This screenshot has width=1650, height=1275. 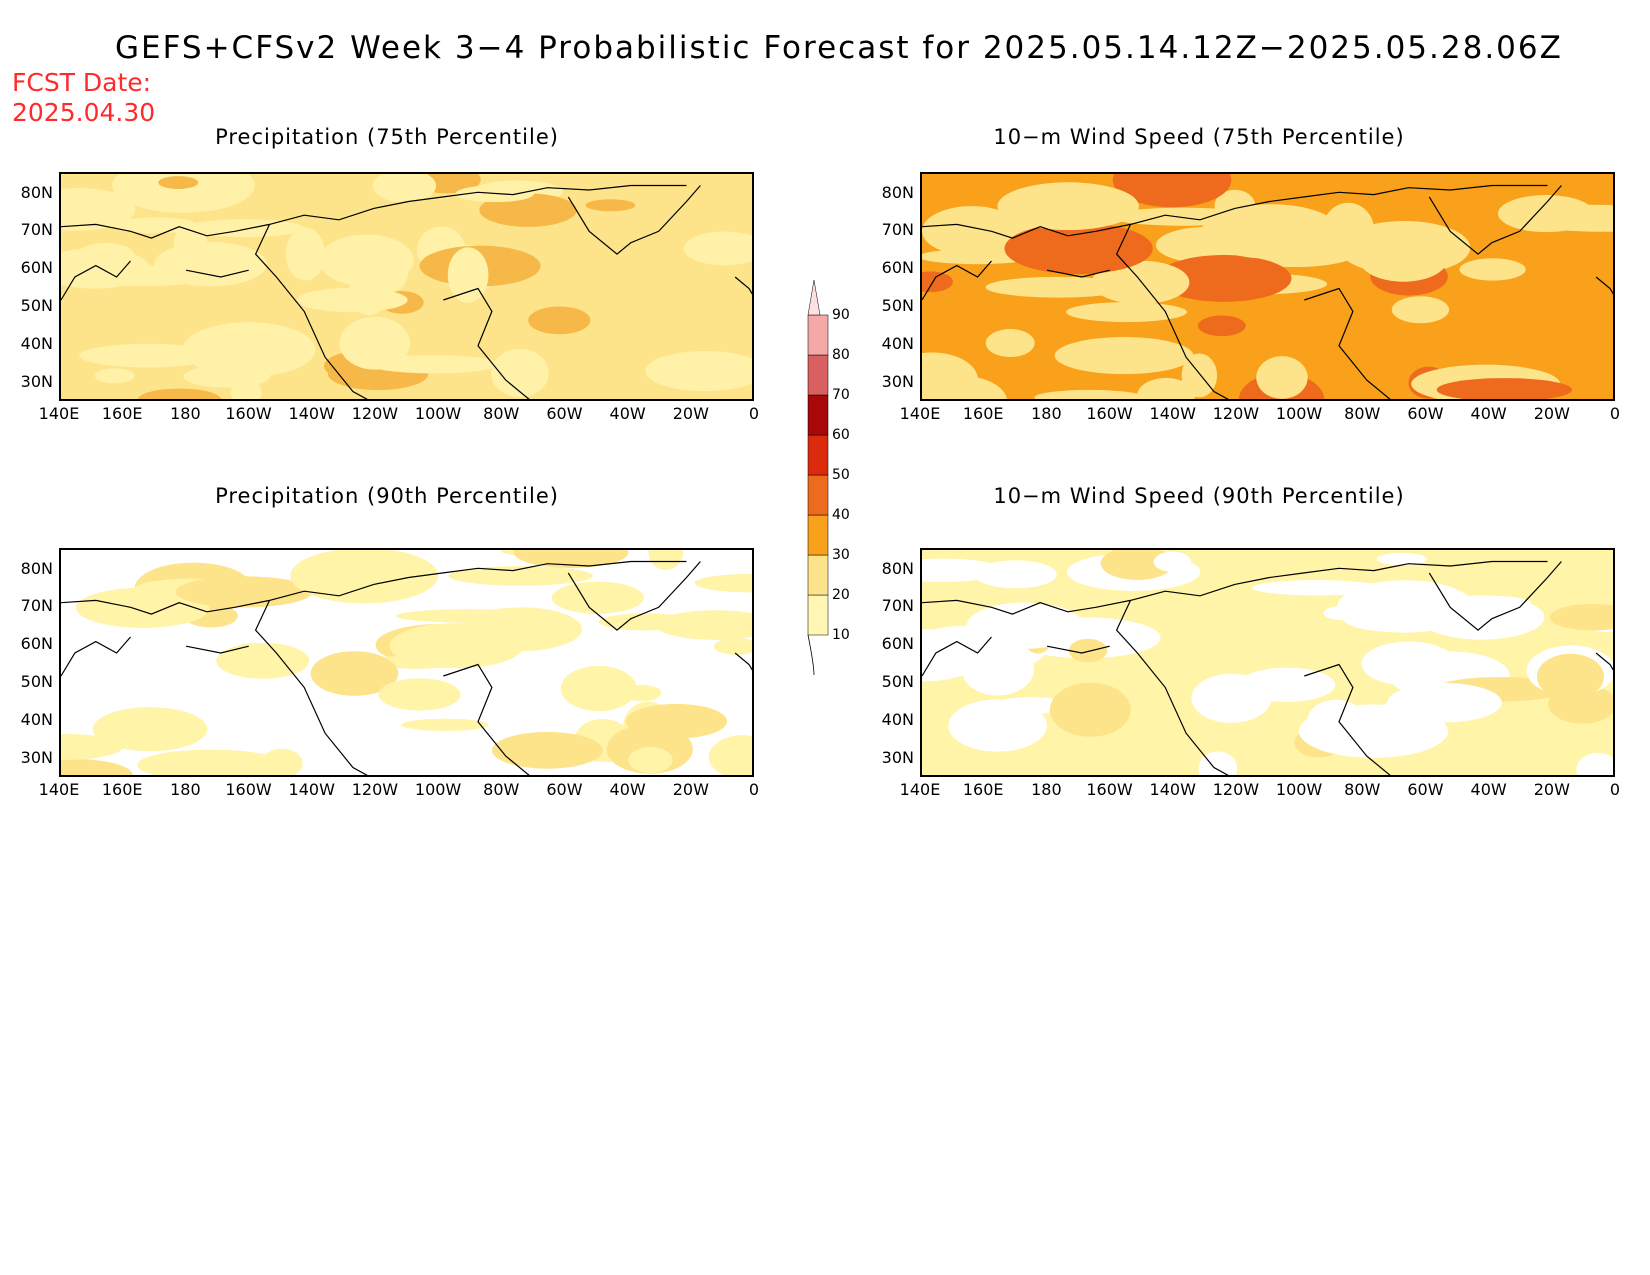 What do you see at coordinates (185, 789) in the screenshot?
I see `lon-tick-label: 180` at bounding box center [185, 789].